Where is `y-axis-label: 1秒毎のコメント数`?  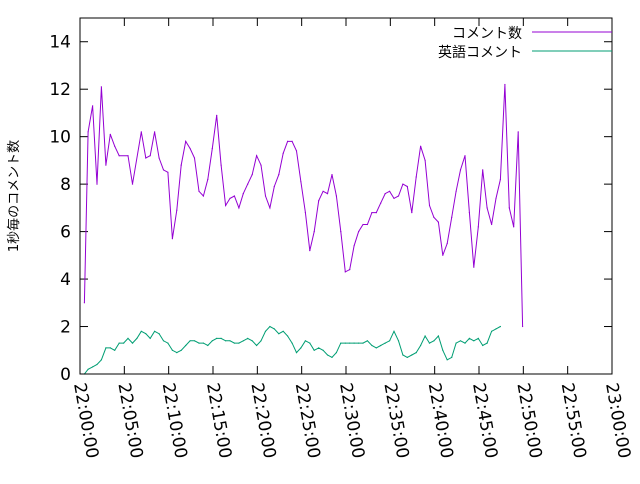
y-axis-label: 1秒毎のコメント数 is located at coordinates (14, 196).